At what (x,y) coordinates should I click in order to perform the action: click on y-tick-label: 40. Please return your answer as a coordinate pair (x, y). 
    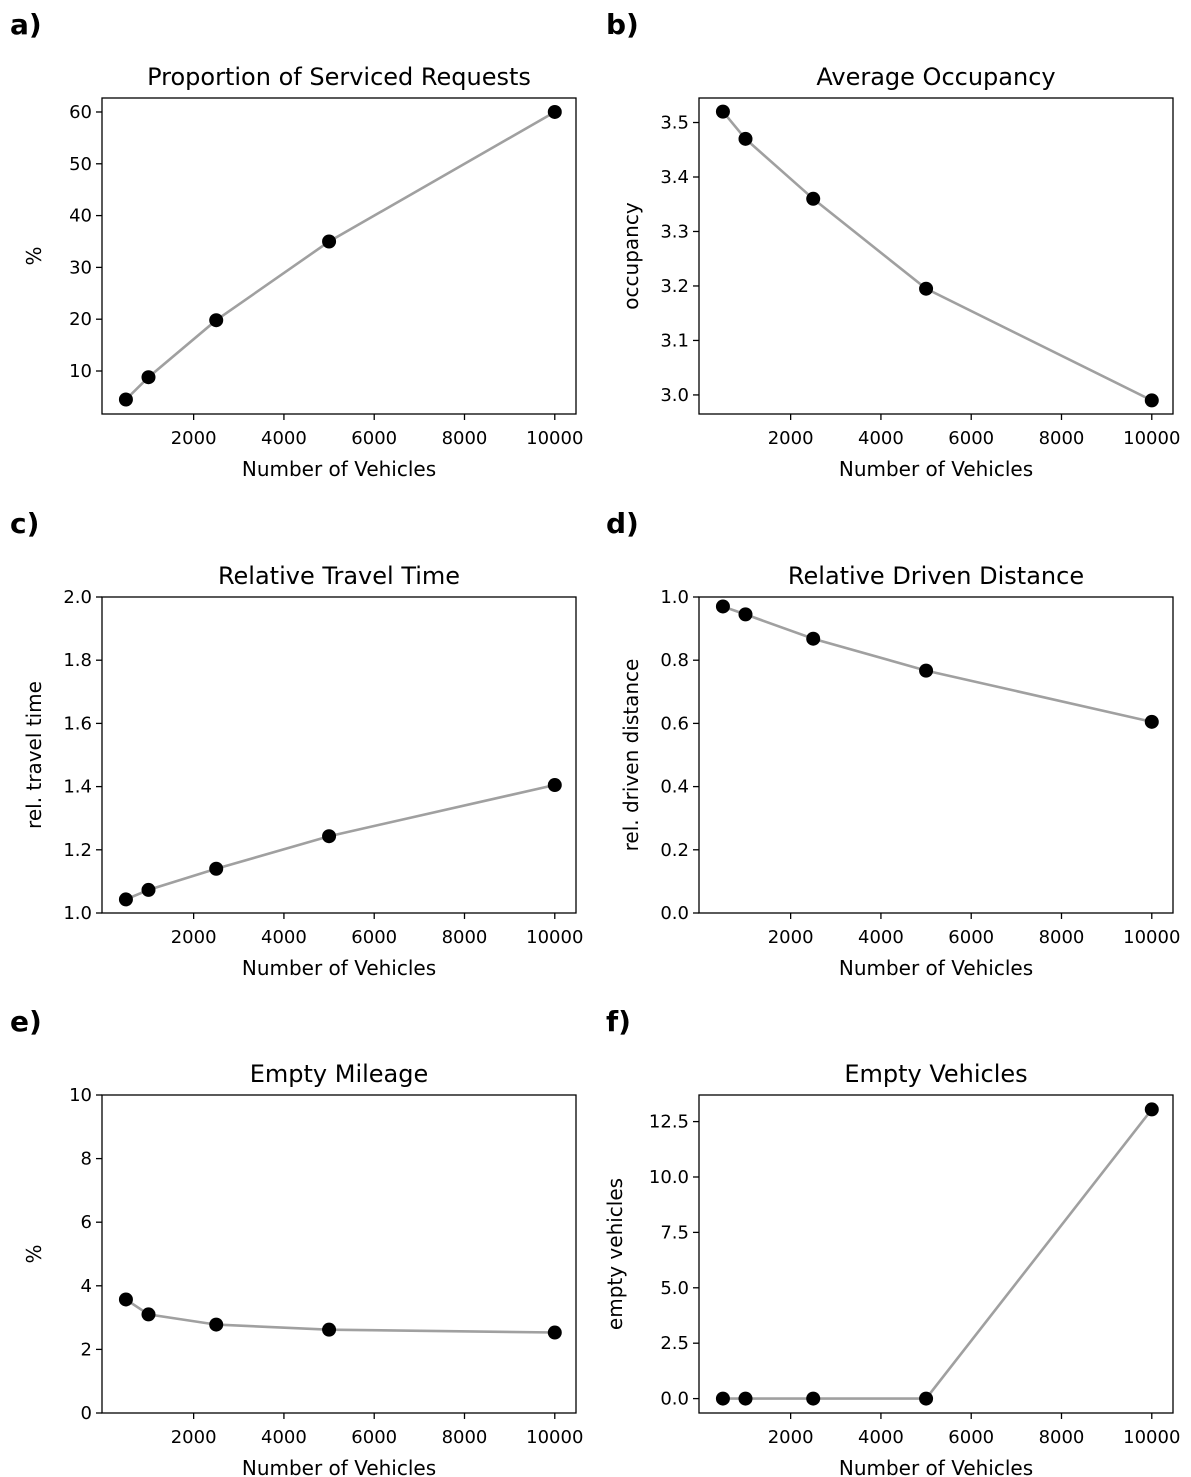
    Looking at the image, I should click on (80, 216).